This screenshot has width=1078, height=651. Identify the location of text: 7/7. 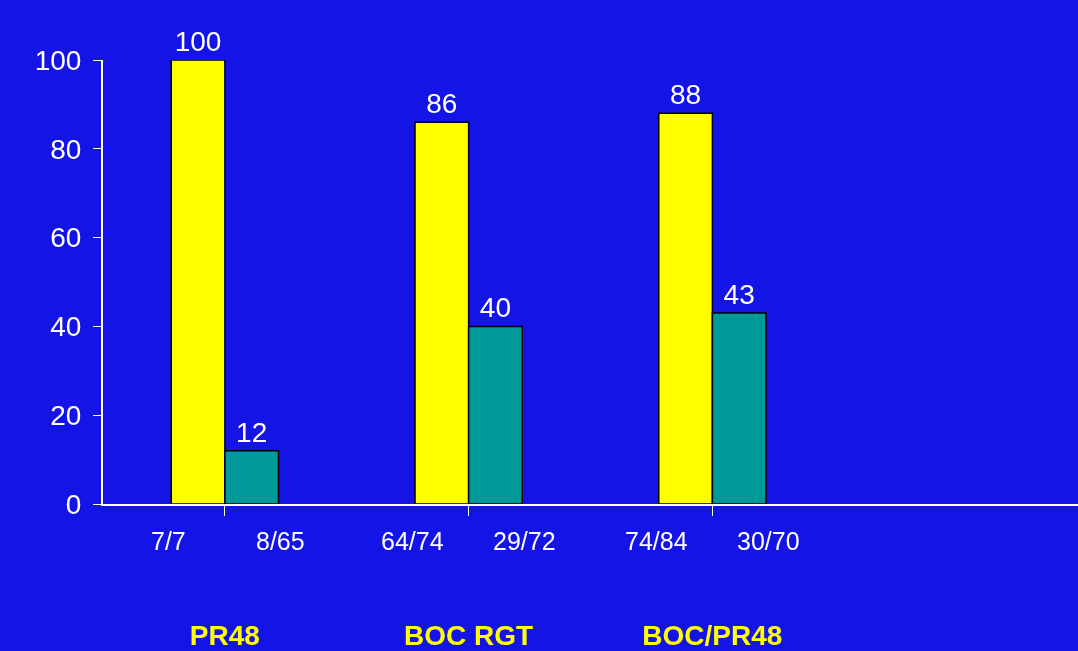
(168, 541).